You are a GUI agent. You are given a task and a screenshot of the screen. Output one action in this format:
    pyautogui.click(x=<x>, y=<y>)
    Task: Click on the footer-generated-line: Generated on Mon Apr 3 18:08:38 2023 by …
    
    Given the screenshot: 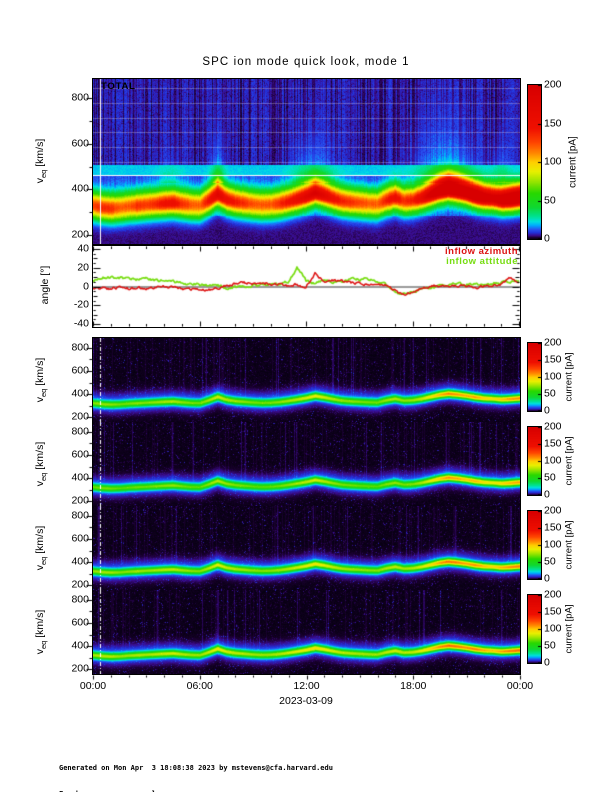 What is the action you would take?
    pyautogui.click(x=196, y=768)
    